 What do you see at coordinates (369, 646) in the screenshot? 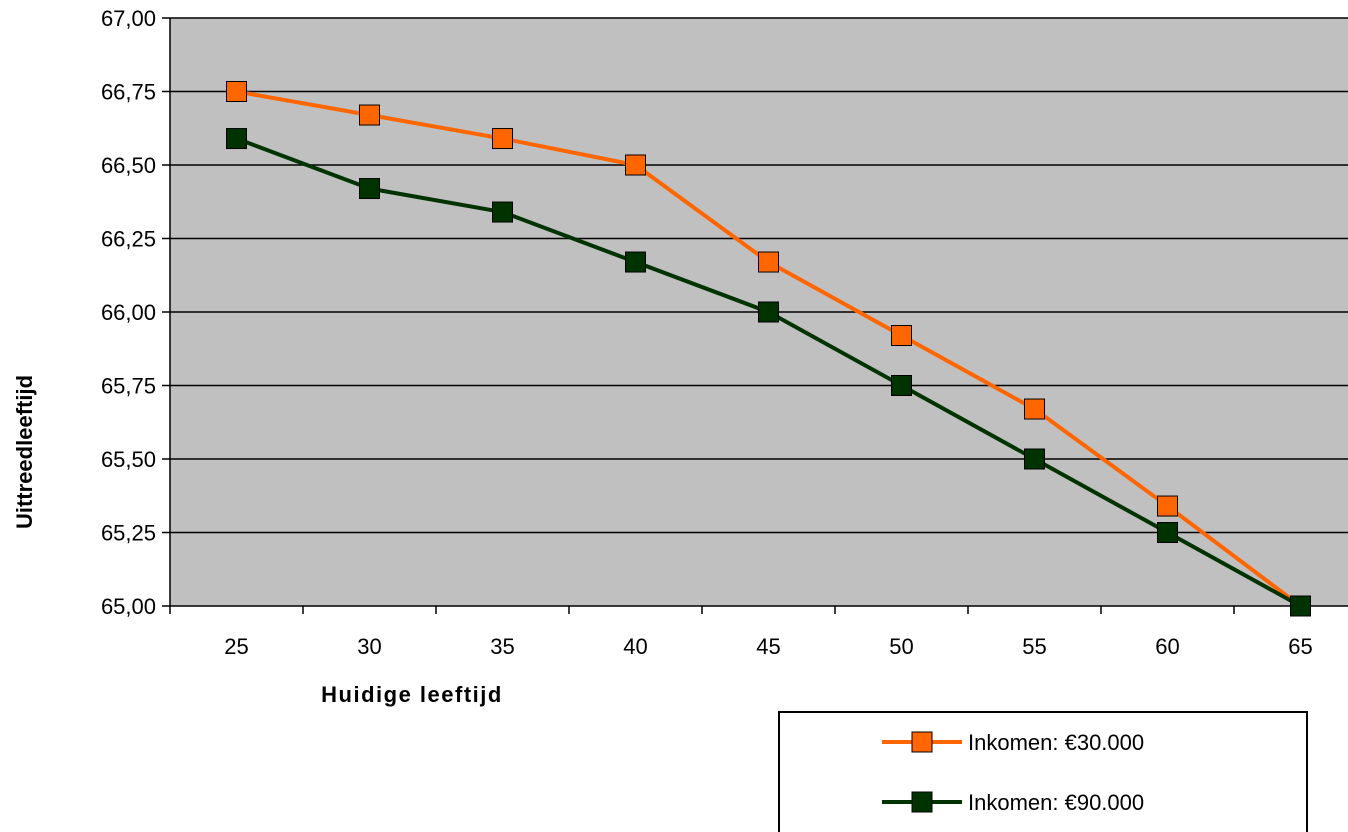
I see `x-tick-label: 30` at bounding box center [369, 646].